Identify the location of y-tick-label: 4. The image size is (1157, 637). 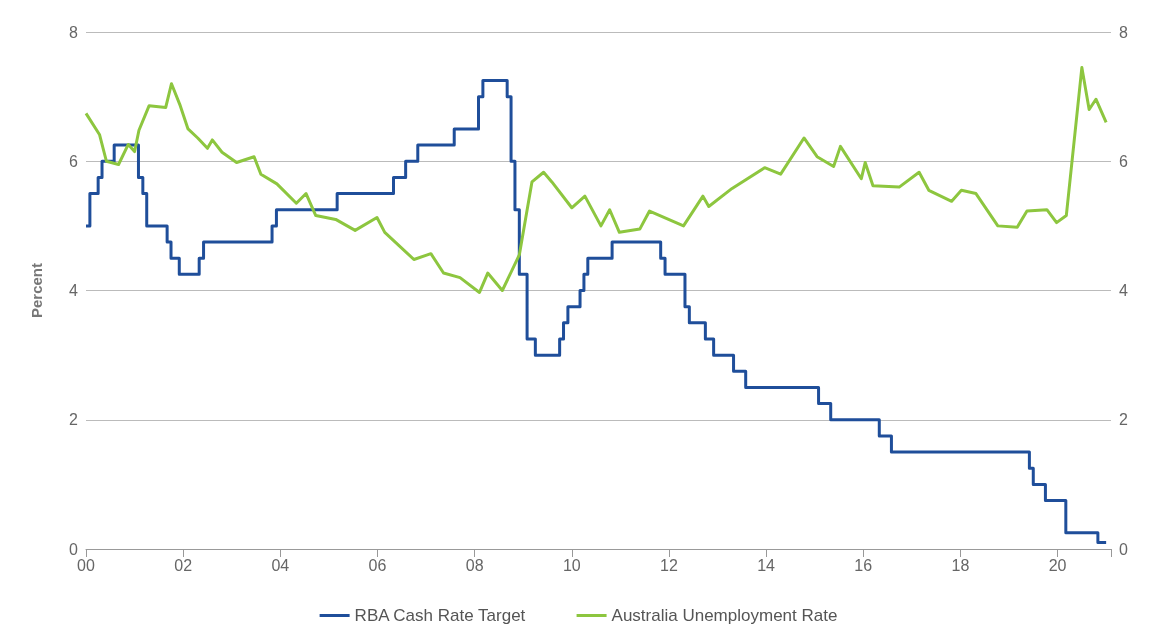
(74, 290).